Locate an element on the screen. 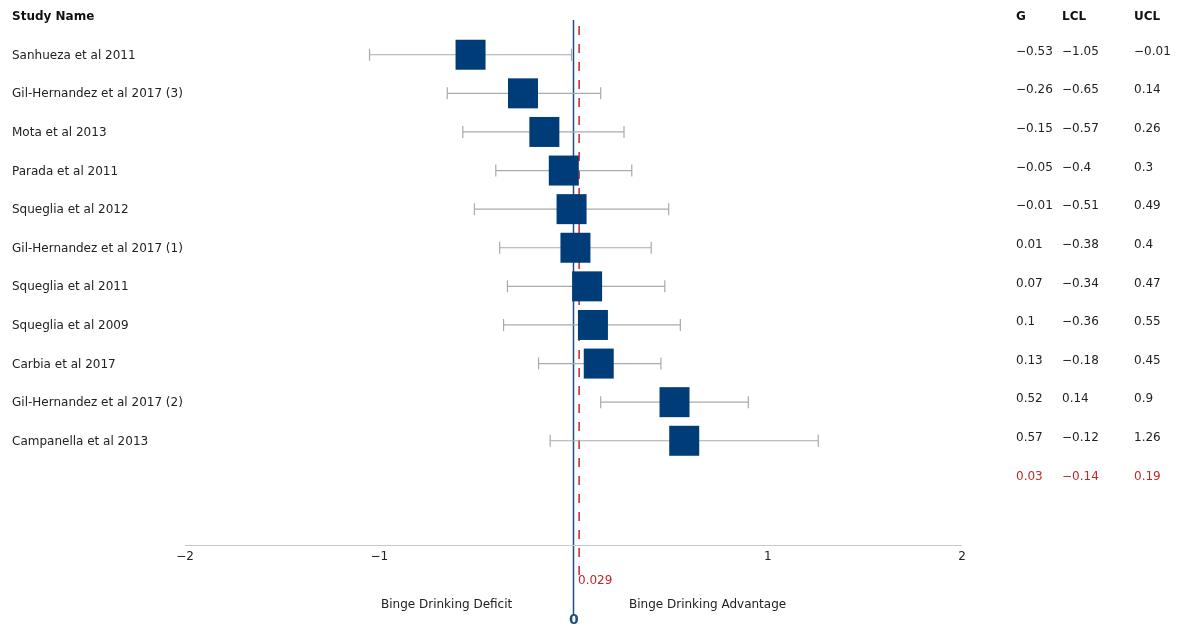 The width and height of the screenshot is (1179, 631). text: 0.4 is located at coordinates (1144, 244).